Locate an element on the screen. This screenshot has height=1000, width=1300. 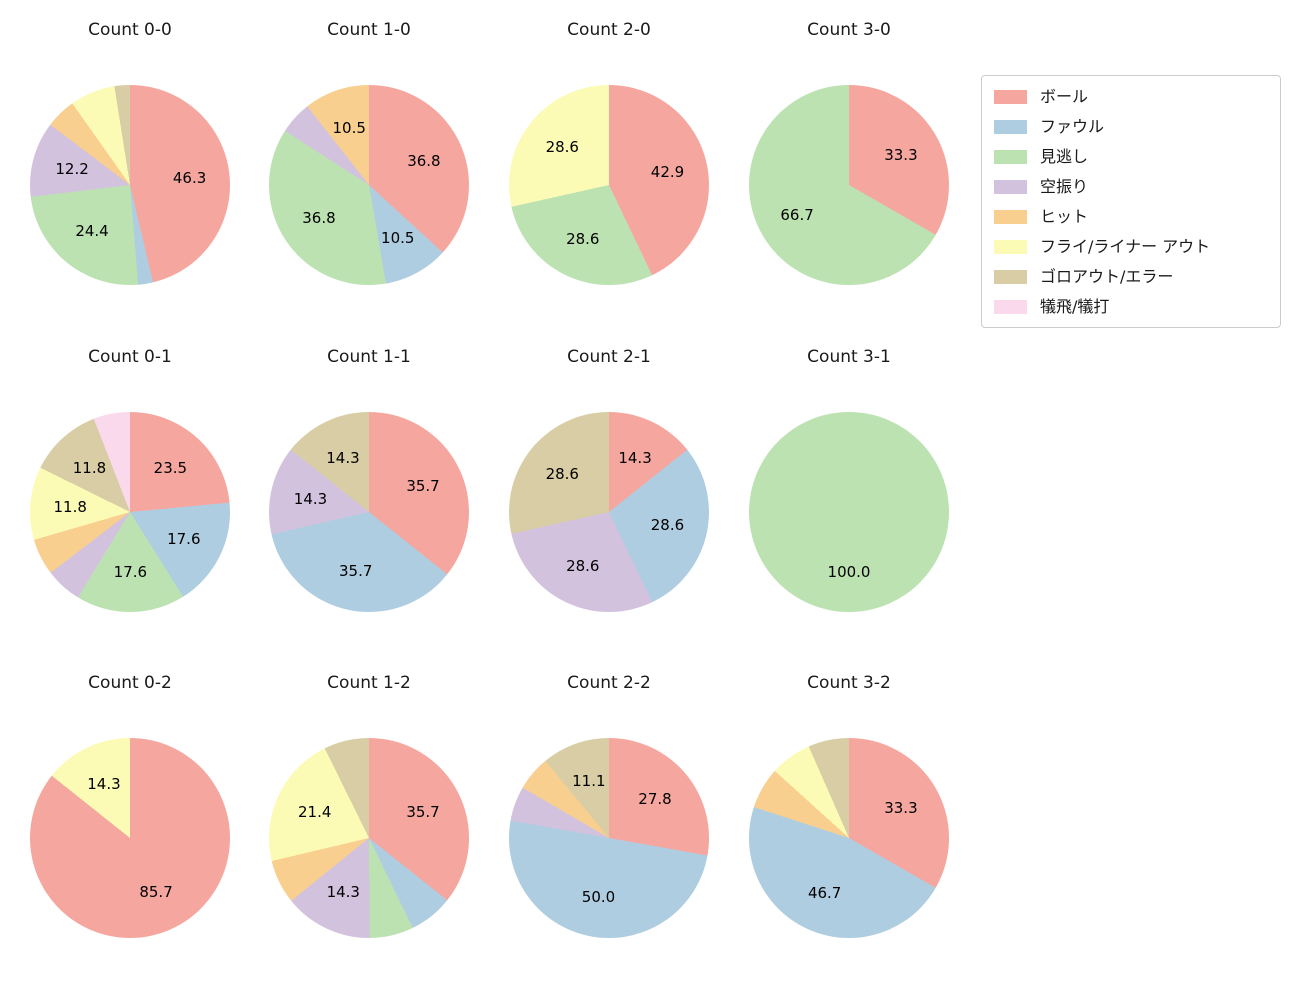
pie-title: Count 2-2 is located at coordinates (609, 683).